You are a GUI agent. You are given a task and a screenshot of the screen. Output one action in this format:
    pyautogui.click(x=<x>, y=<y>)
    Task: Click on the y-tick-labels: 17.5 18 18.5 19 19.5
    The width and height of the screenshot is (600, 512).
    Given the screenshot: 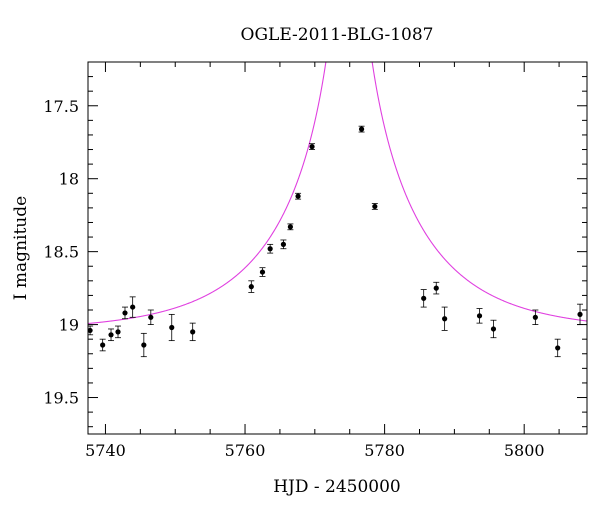 What is the action you would take?
    pyautogui.click(x=61, y=252)
    